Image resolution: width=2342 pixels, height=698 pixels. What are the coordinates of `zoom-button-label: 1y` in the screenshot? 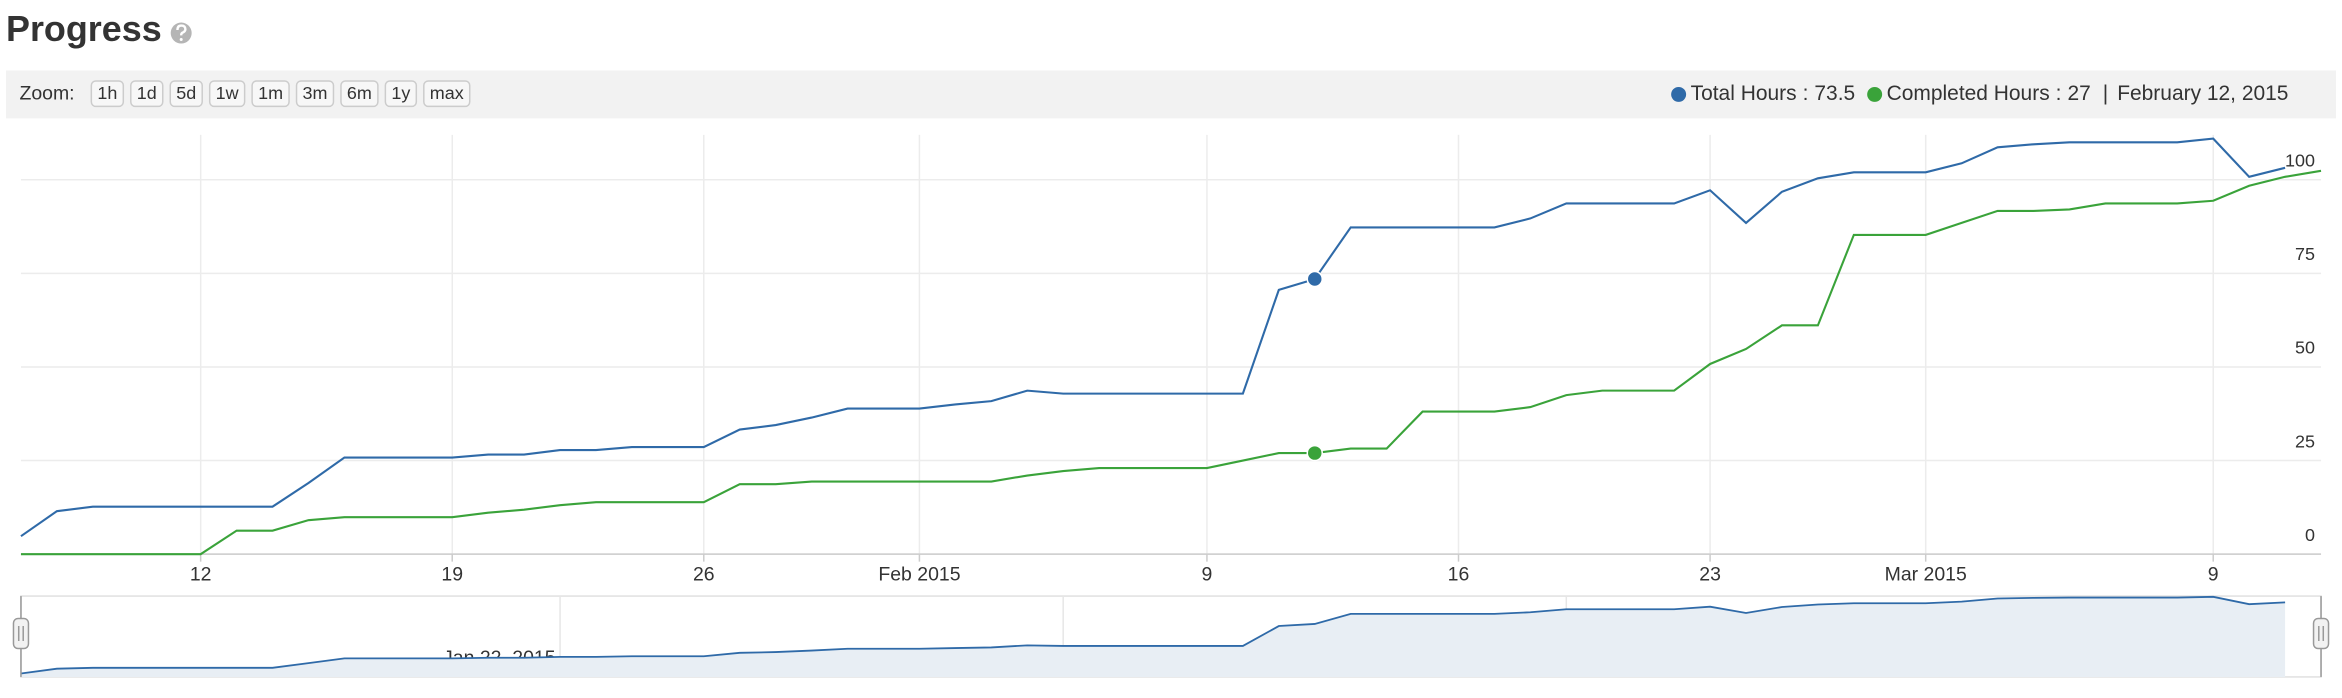 It's located at (400, 93).